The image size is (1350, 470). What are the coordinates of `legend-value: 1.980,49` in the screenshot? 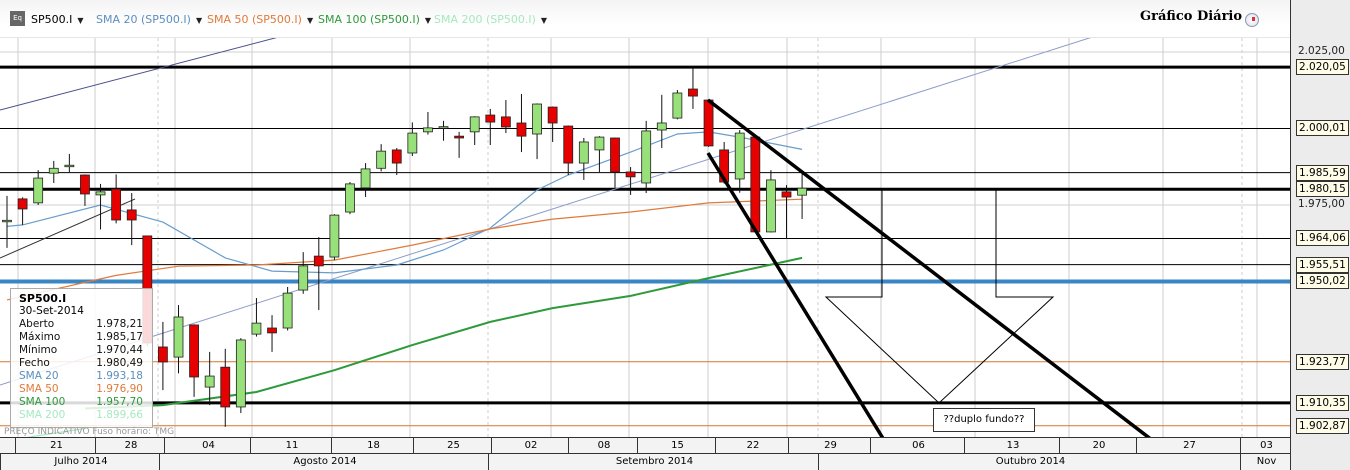 It's located at (119, 363).